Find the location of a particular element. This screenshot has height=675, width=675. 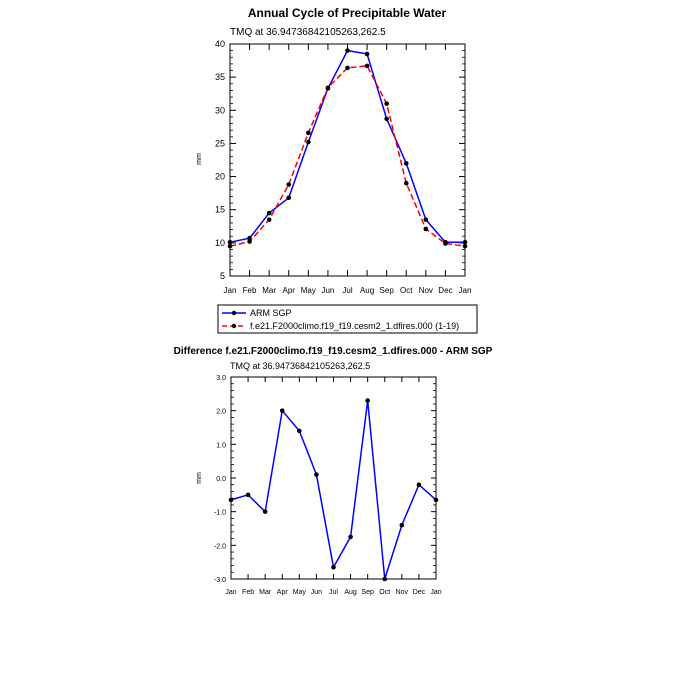

y-tick-label: 0.0 is located at coordinates (221, 479).